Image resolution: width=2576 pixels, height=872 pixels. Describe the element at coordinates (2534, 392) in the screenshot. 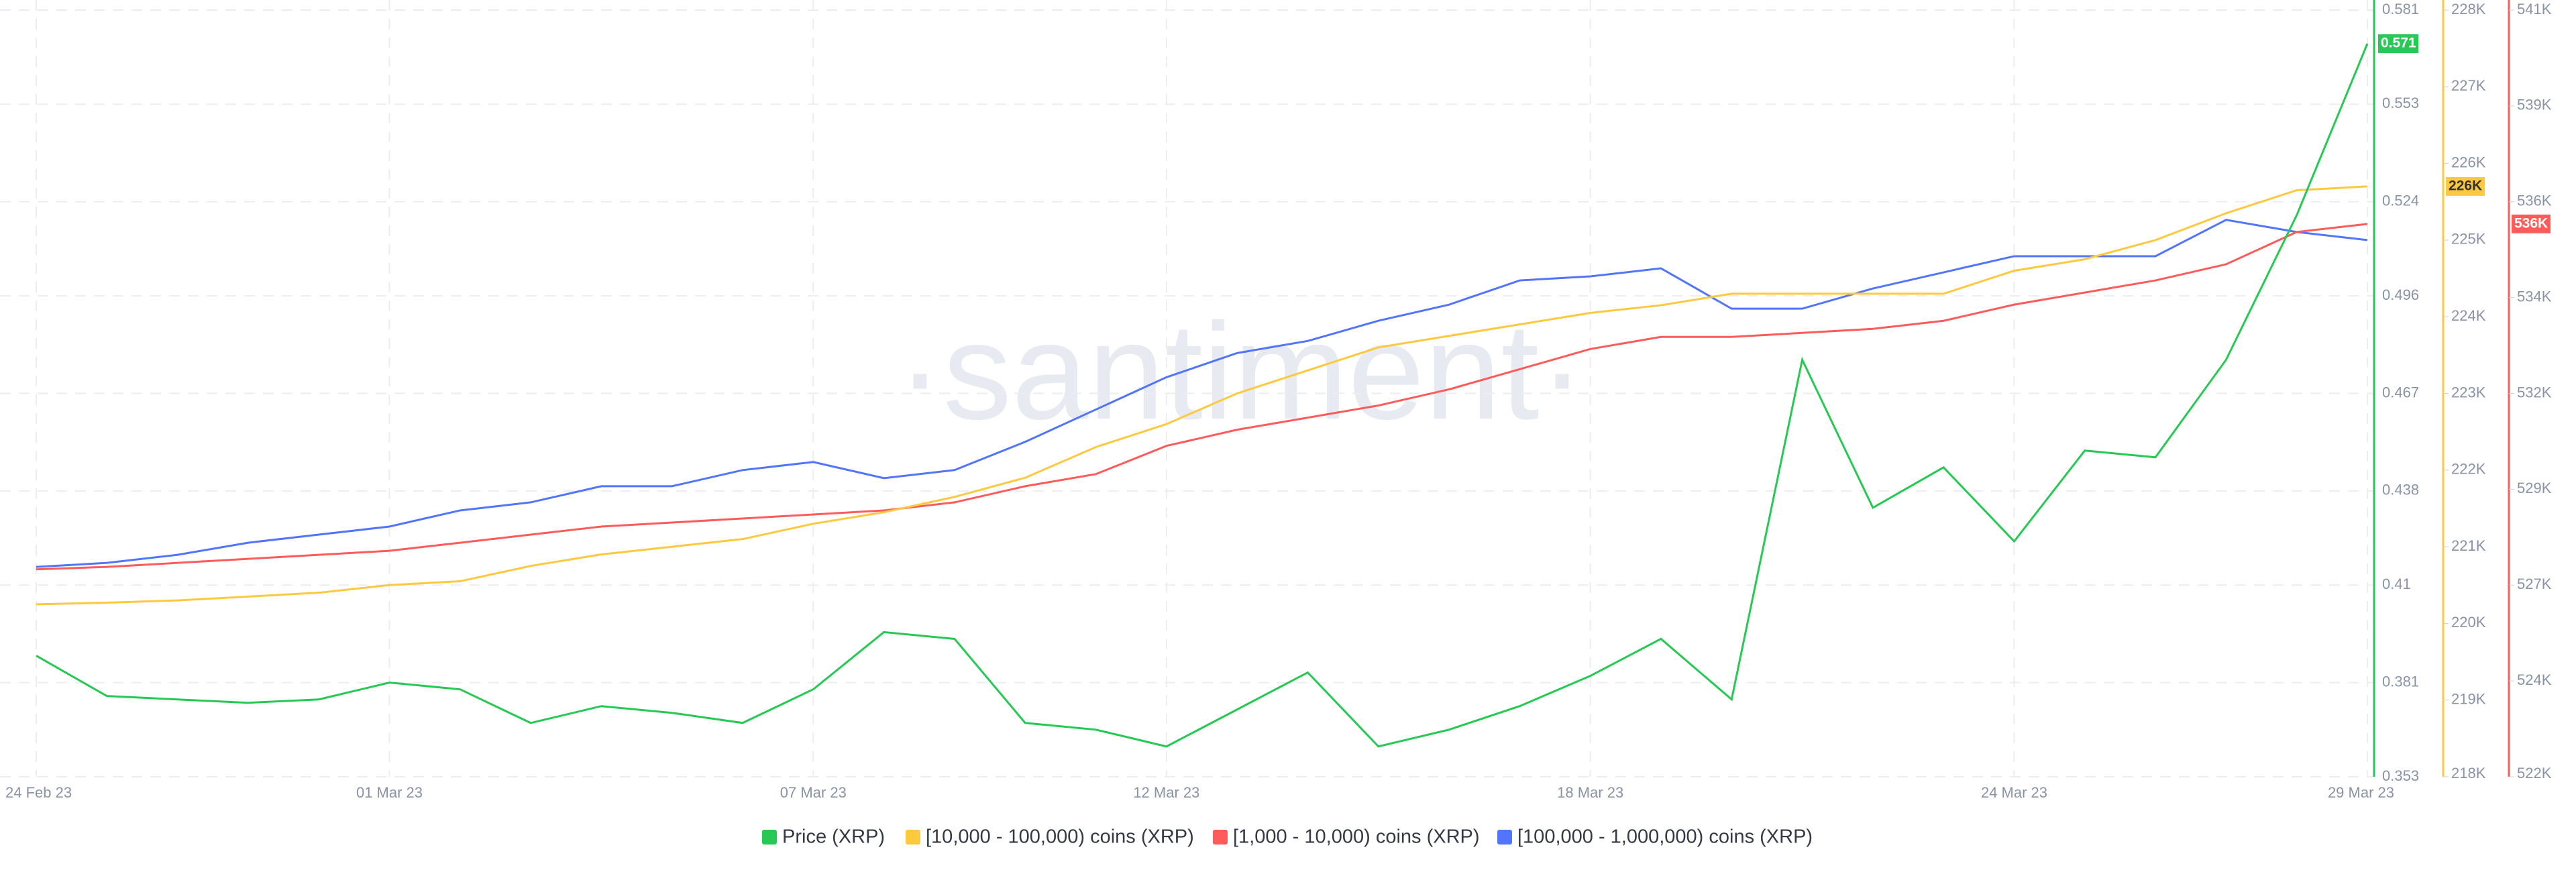

I see `y3-tick-label: 532K` at that location.